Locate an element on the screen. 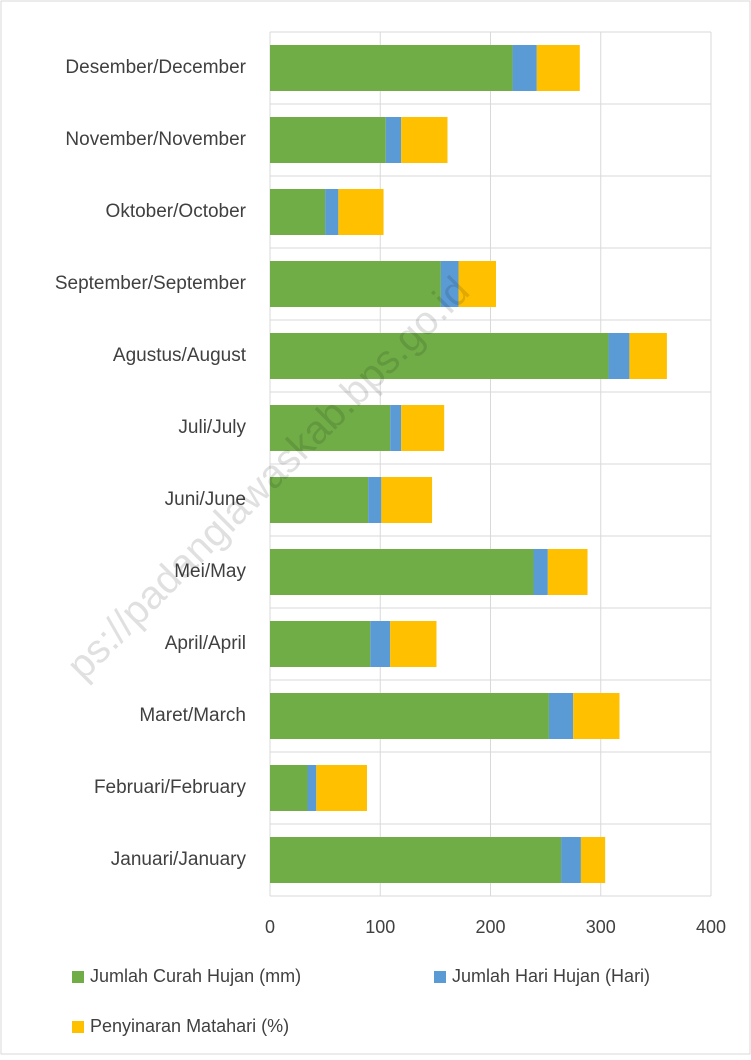  y-tick-label: Januari/January is located at coordinates (179, 859).